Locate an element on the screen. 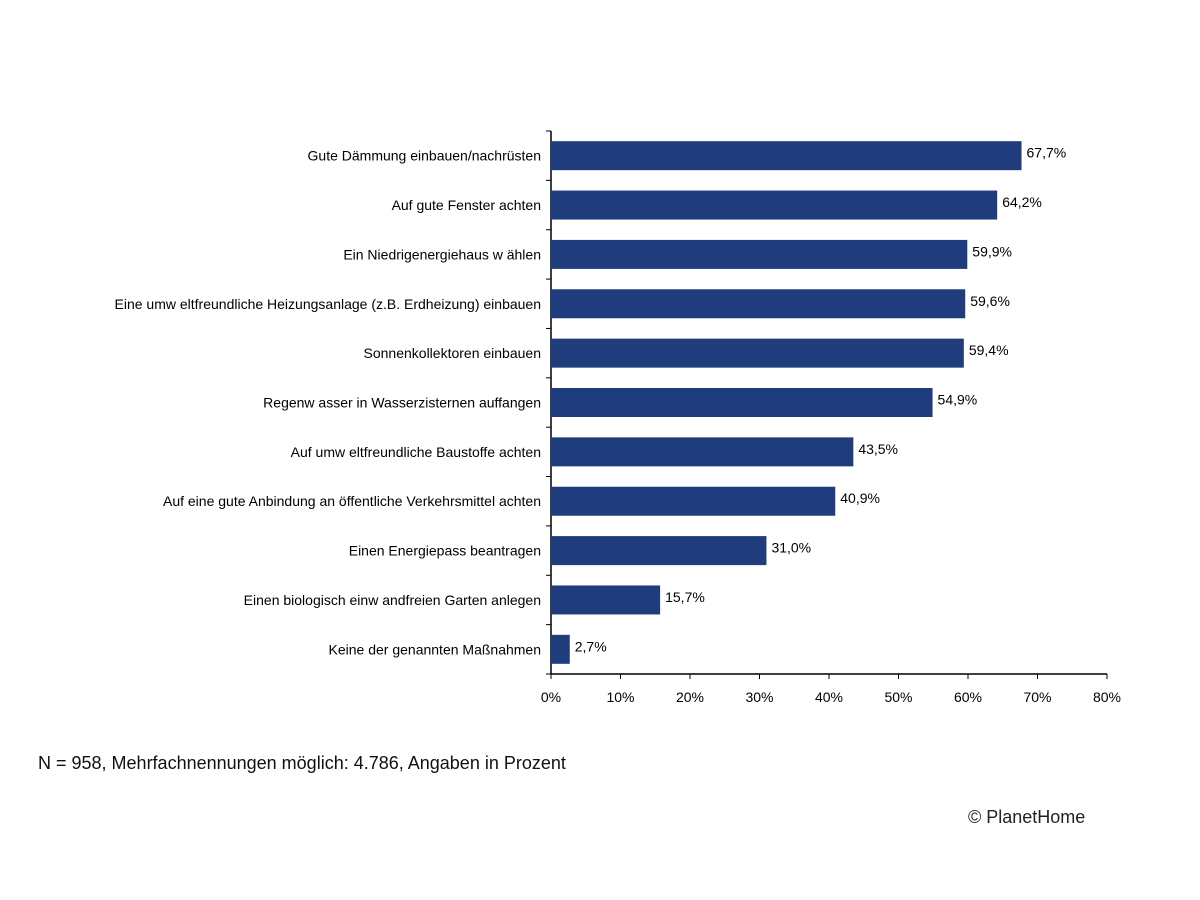 The width and height of the screenshot is (1200, 900). category-label: Sonnenkollektoren einbauen is located at coordinates (452, 353).